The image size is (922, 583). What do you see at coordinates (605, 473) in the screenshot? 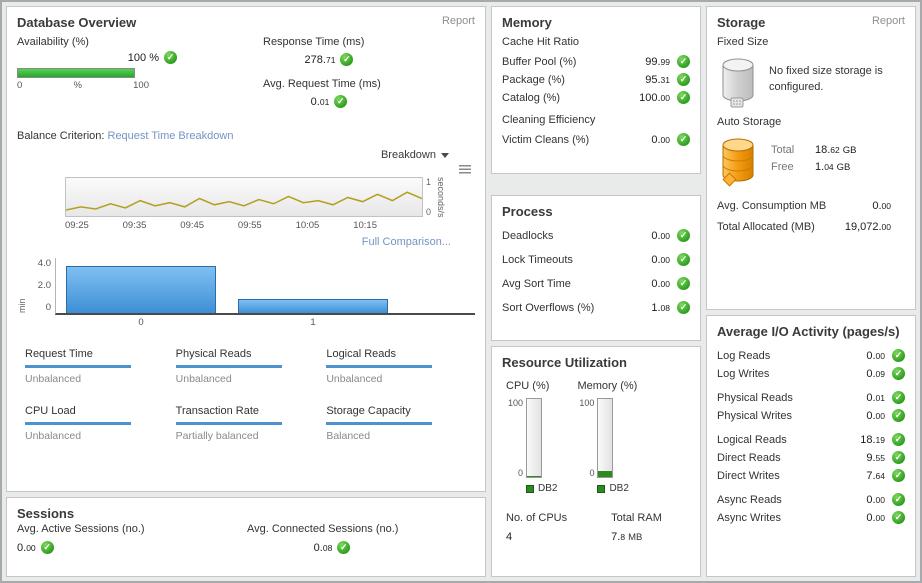
I see `memory-gauge-fill` at bounding box center [605, 473].